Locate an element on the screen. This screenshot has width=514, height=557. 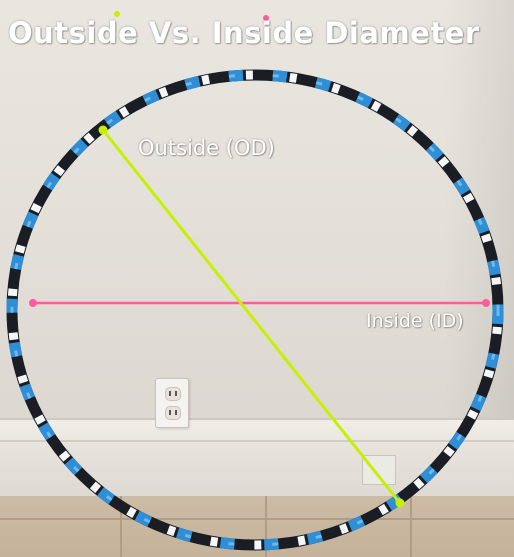
wall-corner-shadow is located at coordinates (479, 250).